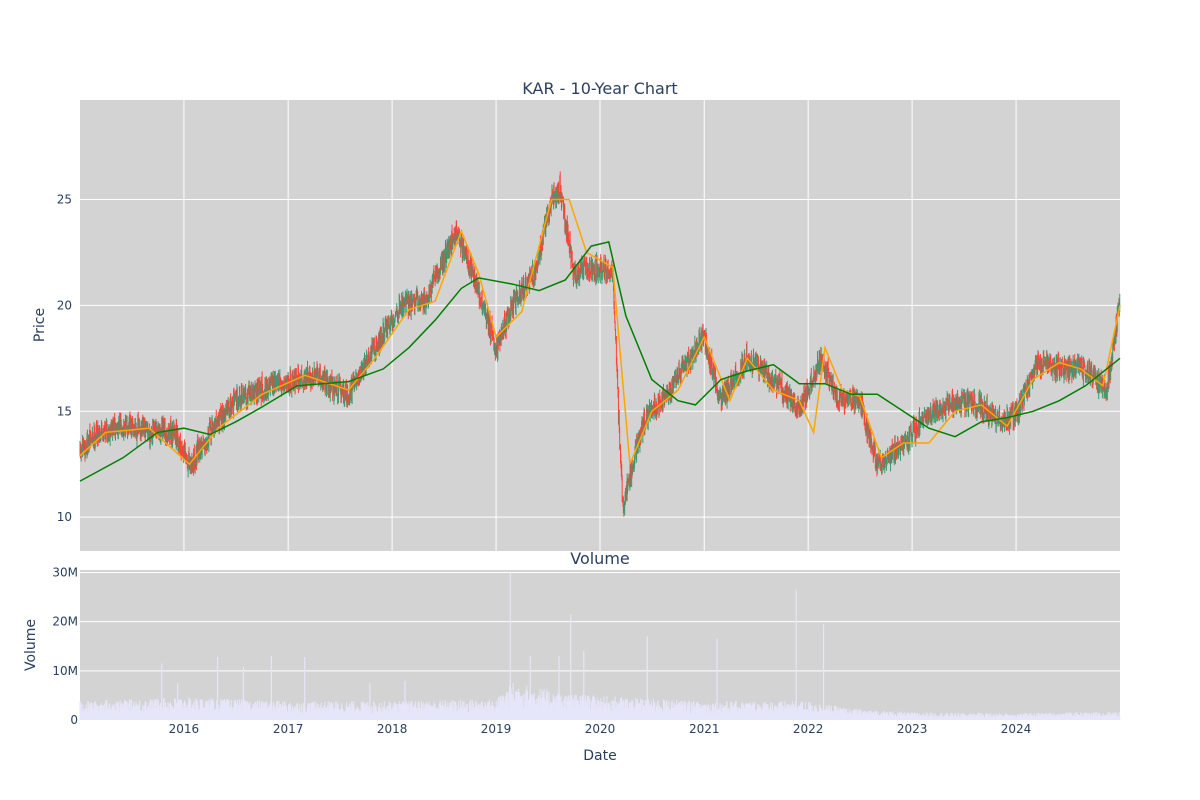 The height and width of the screenshot is (800, 1200). What do you see at coordinates (40, 325) in the screenshot?
I see `price-y-axis-label: Price` at bounding box center [40, 325].